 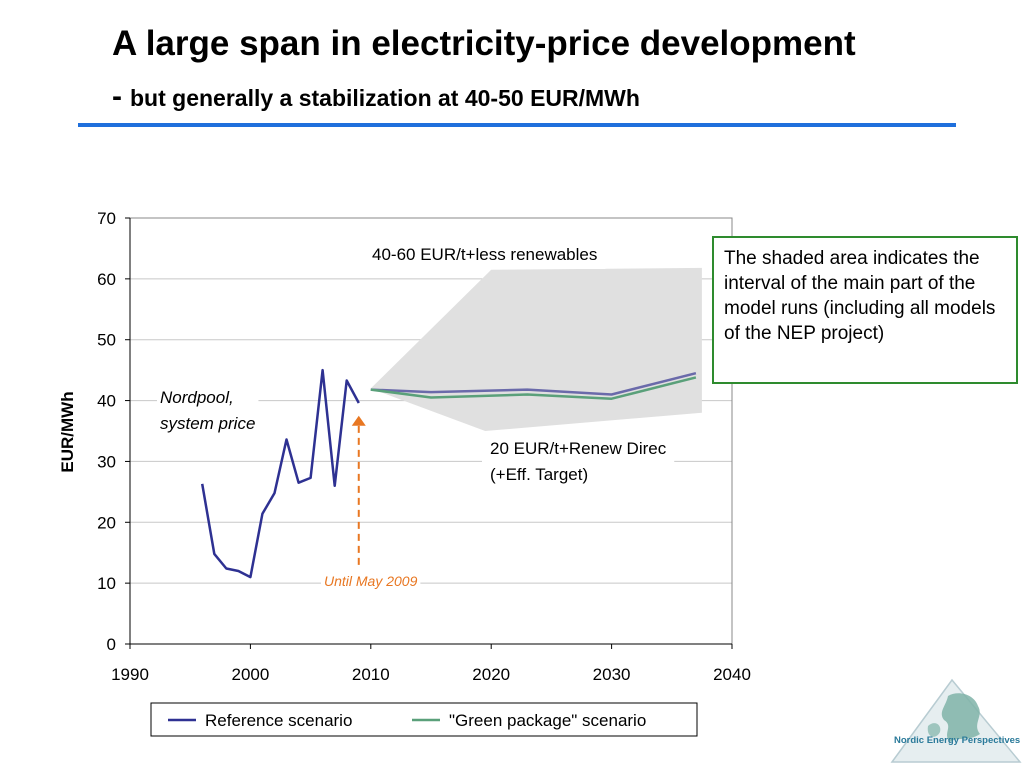 What do you see at coordinates (539, 474) in the screenshot?
I see `lower-scenario-label-line-2: (+Eff. Target)` at bounding box center [539, 474].